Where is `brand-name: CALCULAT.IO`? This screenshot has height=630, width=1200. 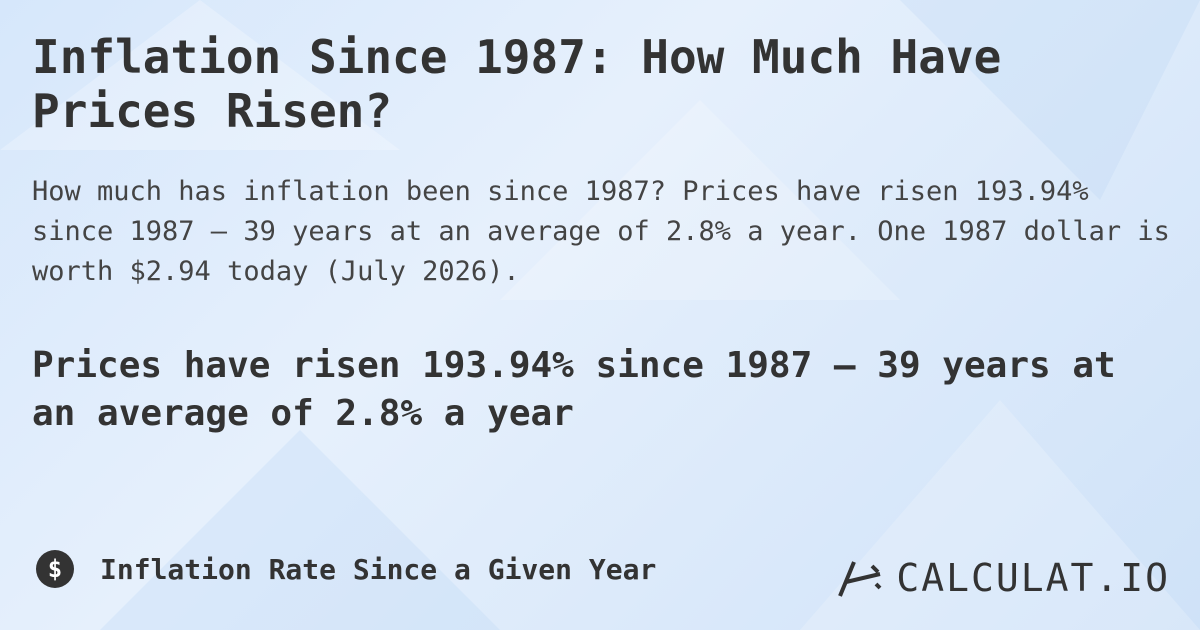 brand-name: CALCULAT.IO is located at coordinates (1033, 578).